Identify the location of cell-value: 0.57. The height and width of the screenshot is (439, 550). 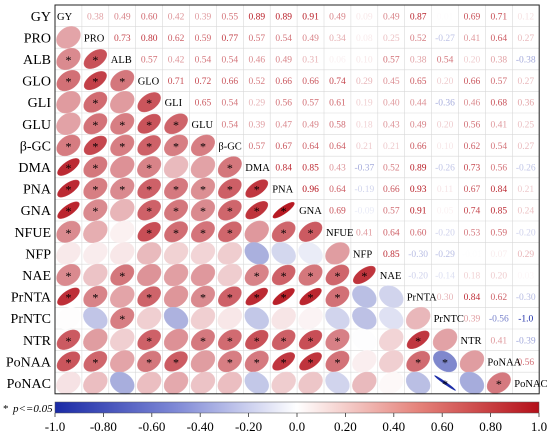
(391, 212).